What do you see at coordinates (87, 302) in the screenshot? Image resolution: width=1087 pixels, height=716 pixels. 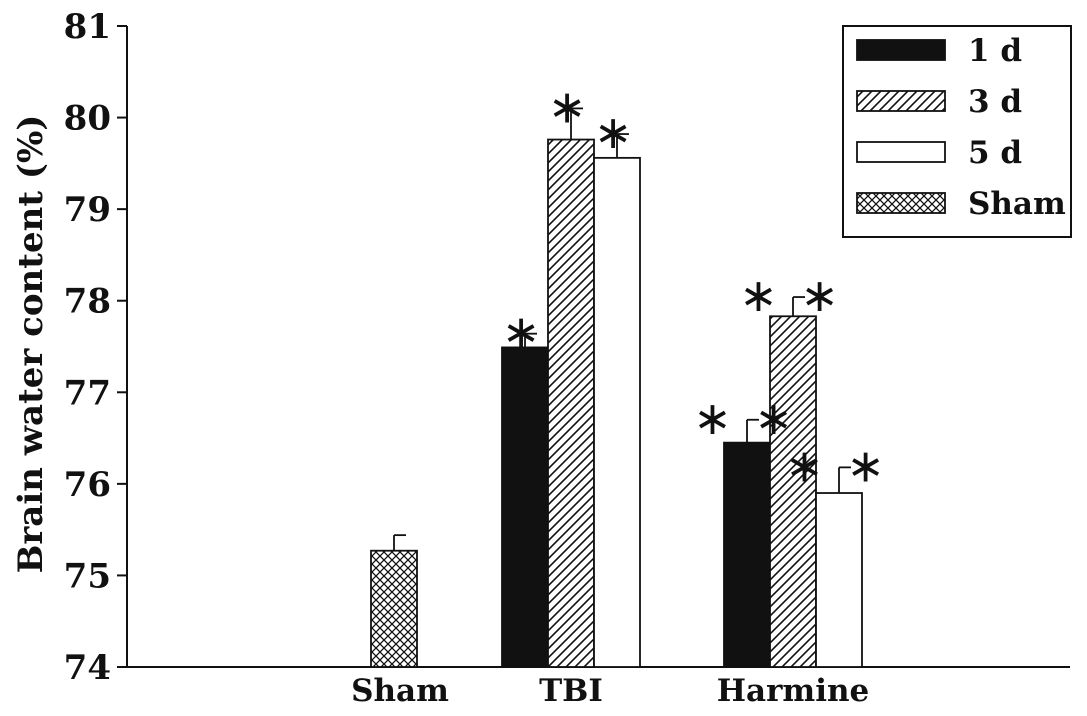 I see `y-tick-label: 78` at bounding box center [87, 302].